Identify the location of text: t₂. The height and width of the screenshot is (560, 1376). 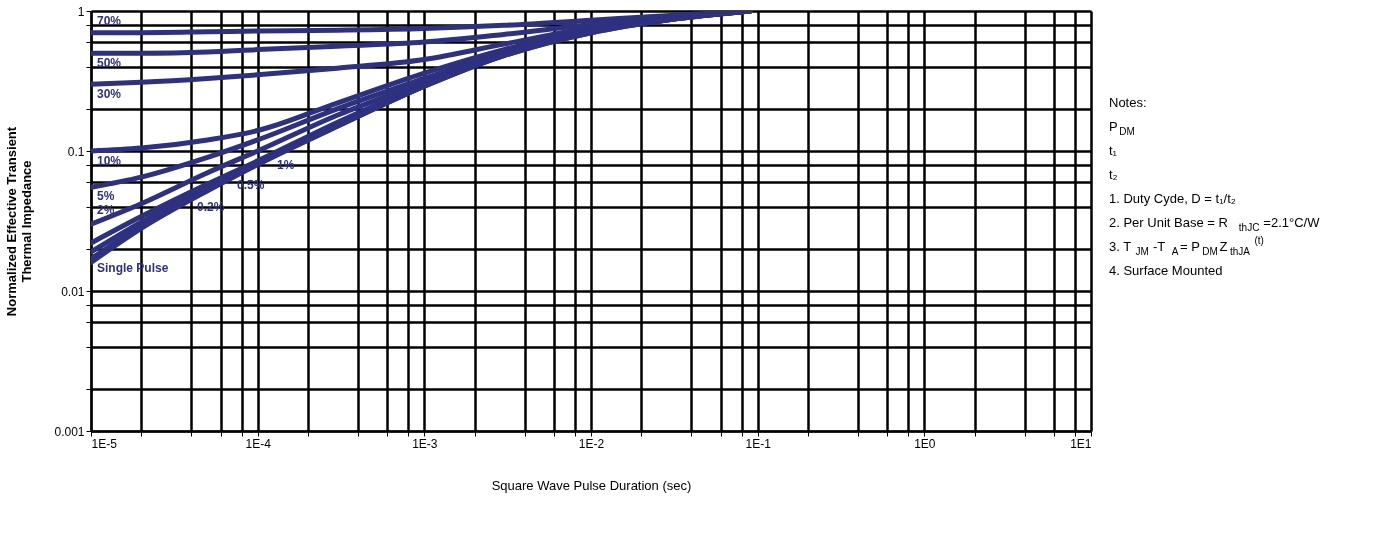
(1113, 175).